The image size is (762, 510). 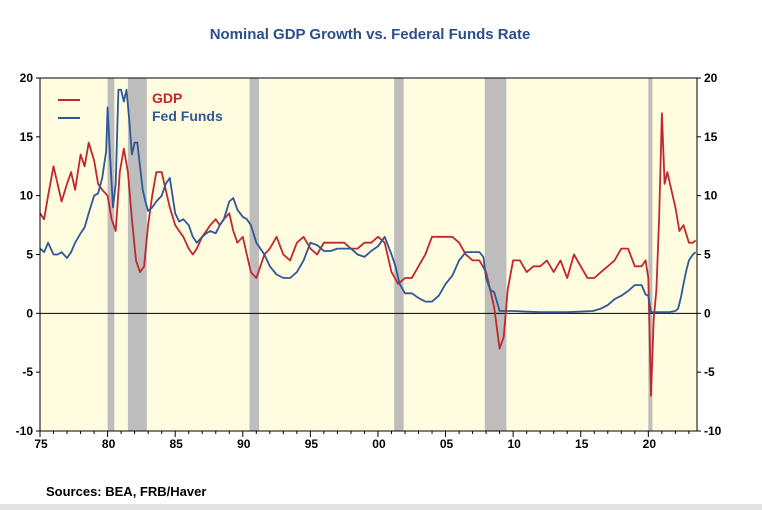 I want to click on x-tick-label: 20, so click(x=650, y=444).